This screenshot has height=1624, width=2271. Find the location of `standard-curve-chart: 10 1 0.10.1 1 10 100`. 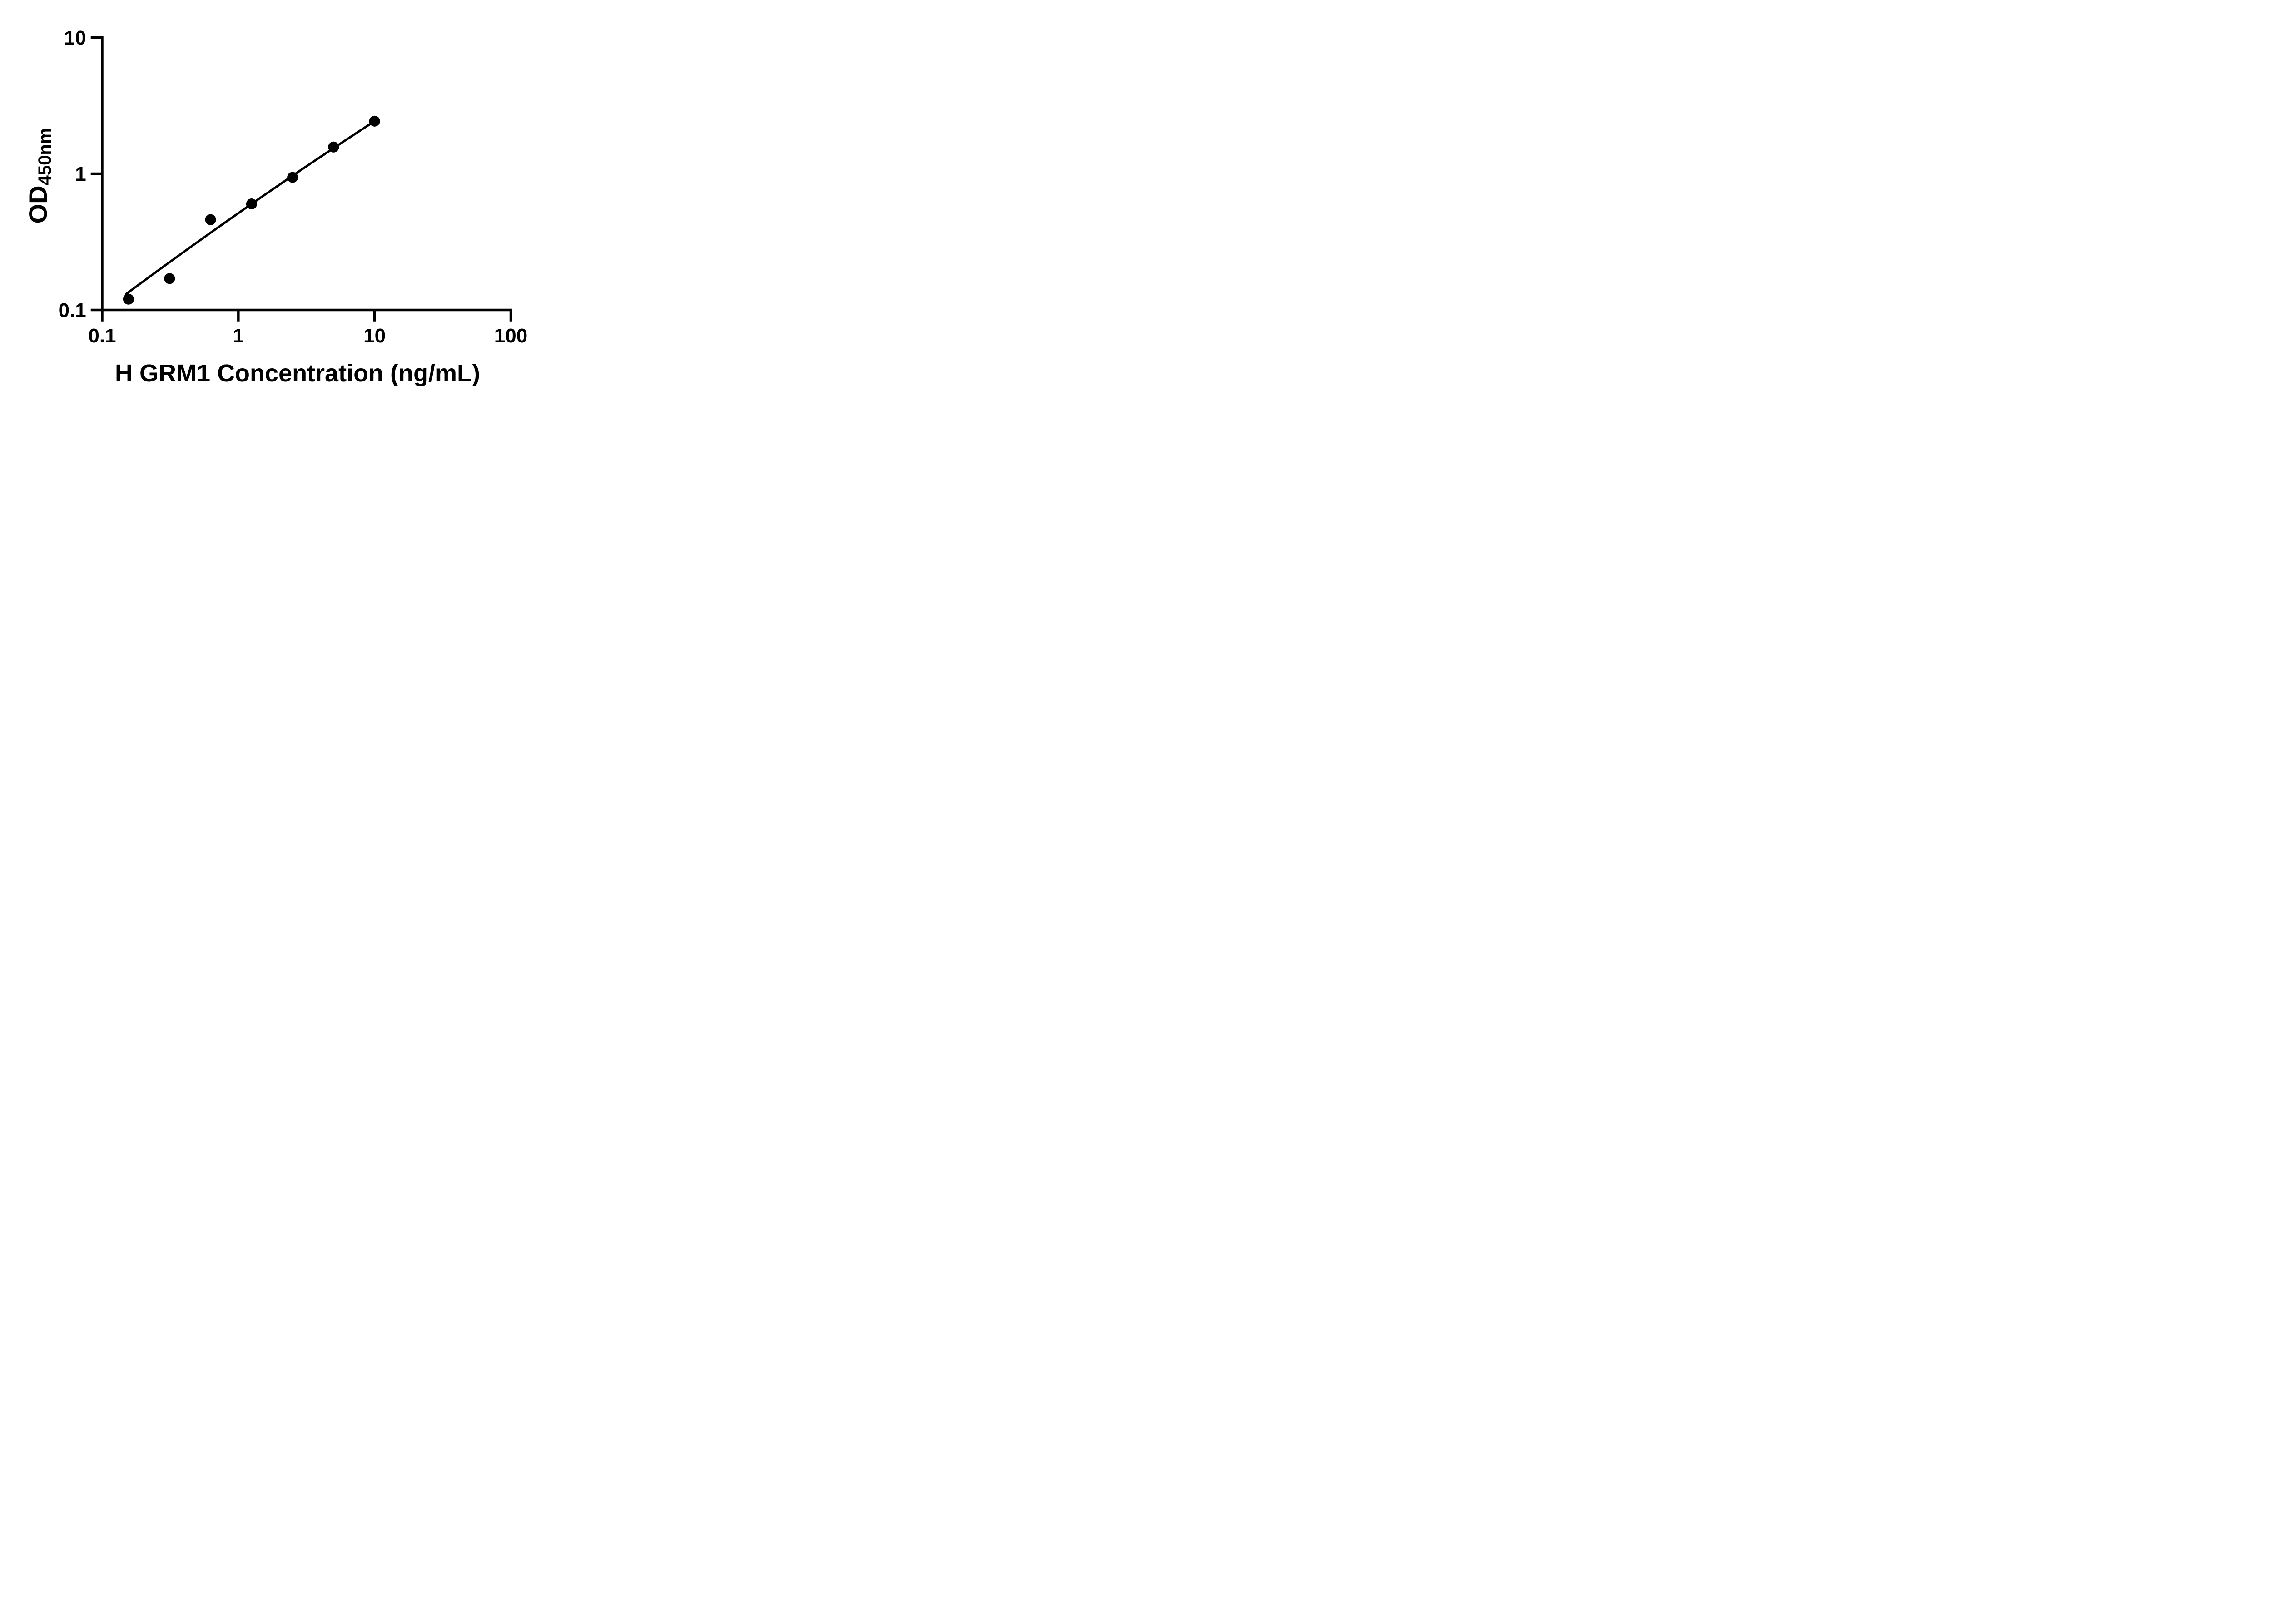

standard-curve-chart: 10 1 0.10.1 1 10 100 is located at coordinates (293, 187).